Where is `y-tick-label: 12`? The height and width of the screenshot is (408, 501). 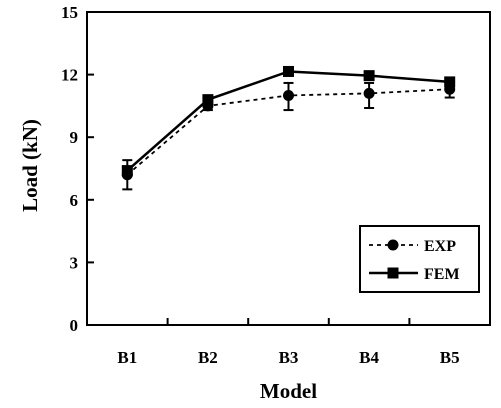 y-tick-label: 12 is located at coordinates (69, 75).